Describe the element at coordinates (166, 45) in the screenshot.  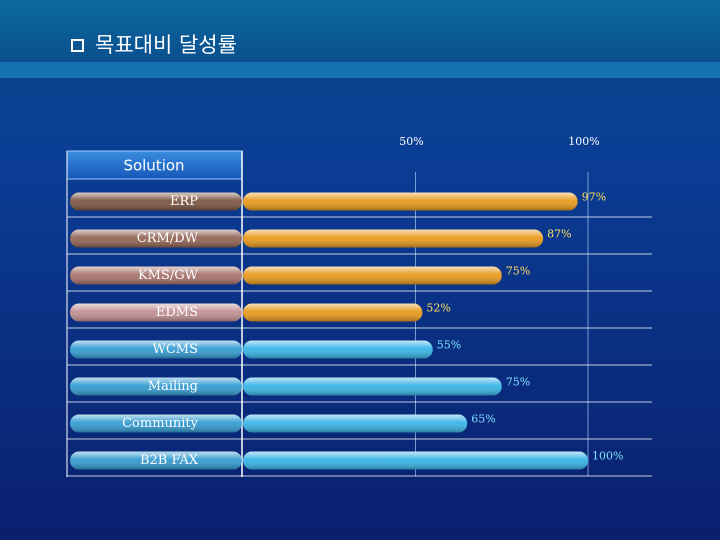
I see `chart-title: 목표대비 달성률` at that location.